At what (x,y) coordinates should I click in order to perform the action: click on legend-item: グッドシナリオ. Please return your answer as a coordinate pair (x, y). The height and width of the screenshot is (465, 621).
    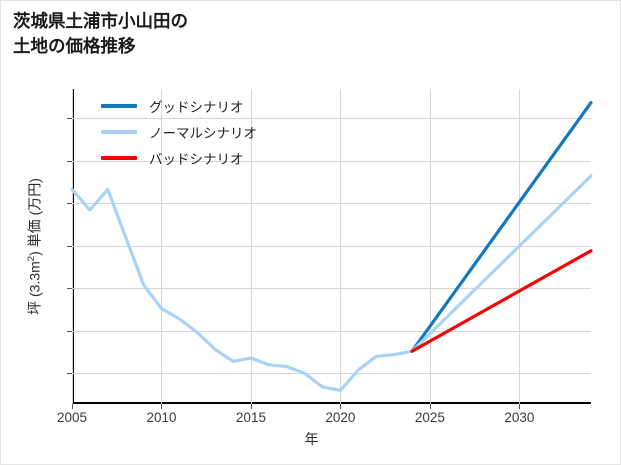
    Looking at the image, I should click on (179, 106).